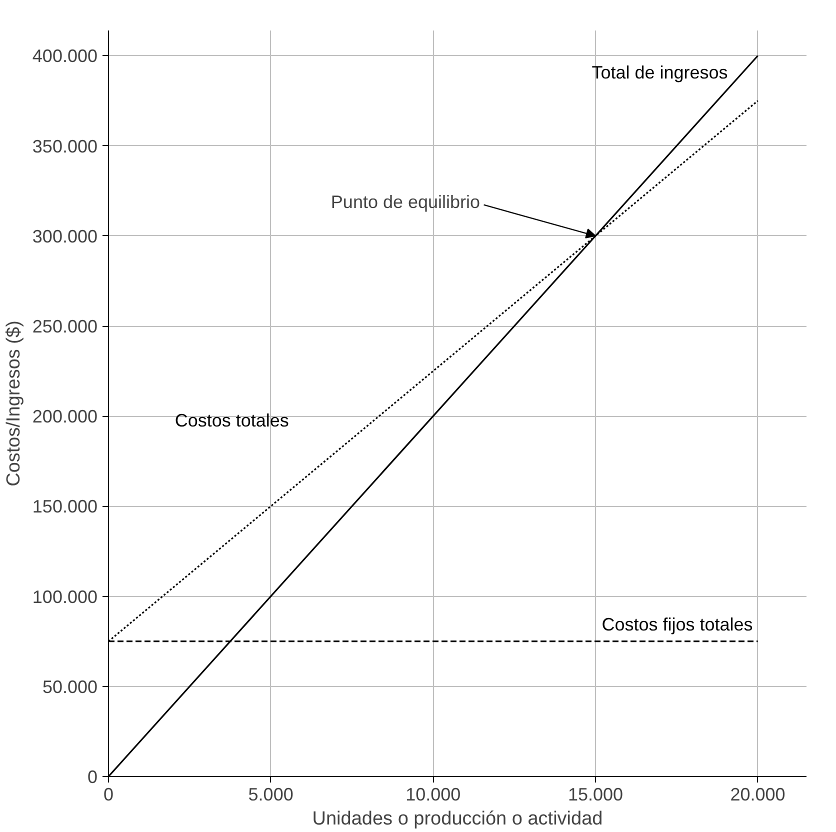 The image size is (836, 832). Describe the element at coordinates (65, 416) in the screenshot. I see `y-tick-label: 200.000` at that location.